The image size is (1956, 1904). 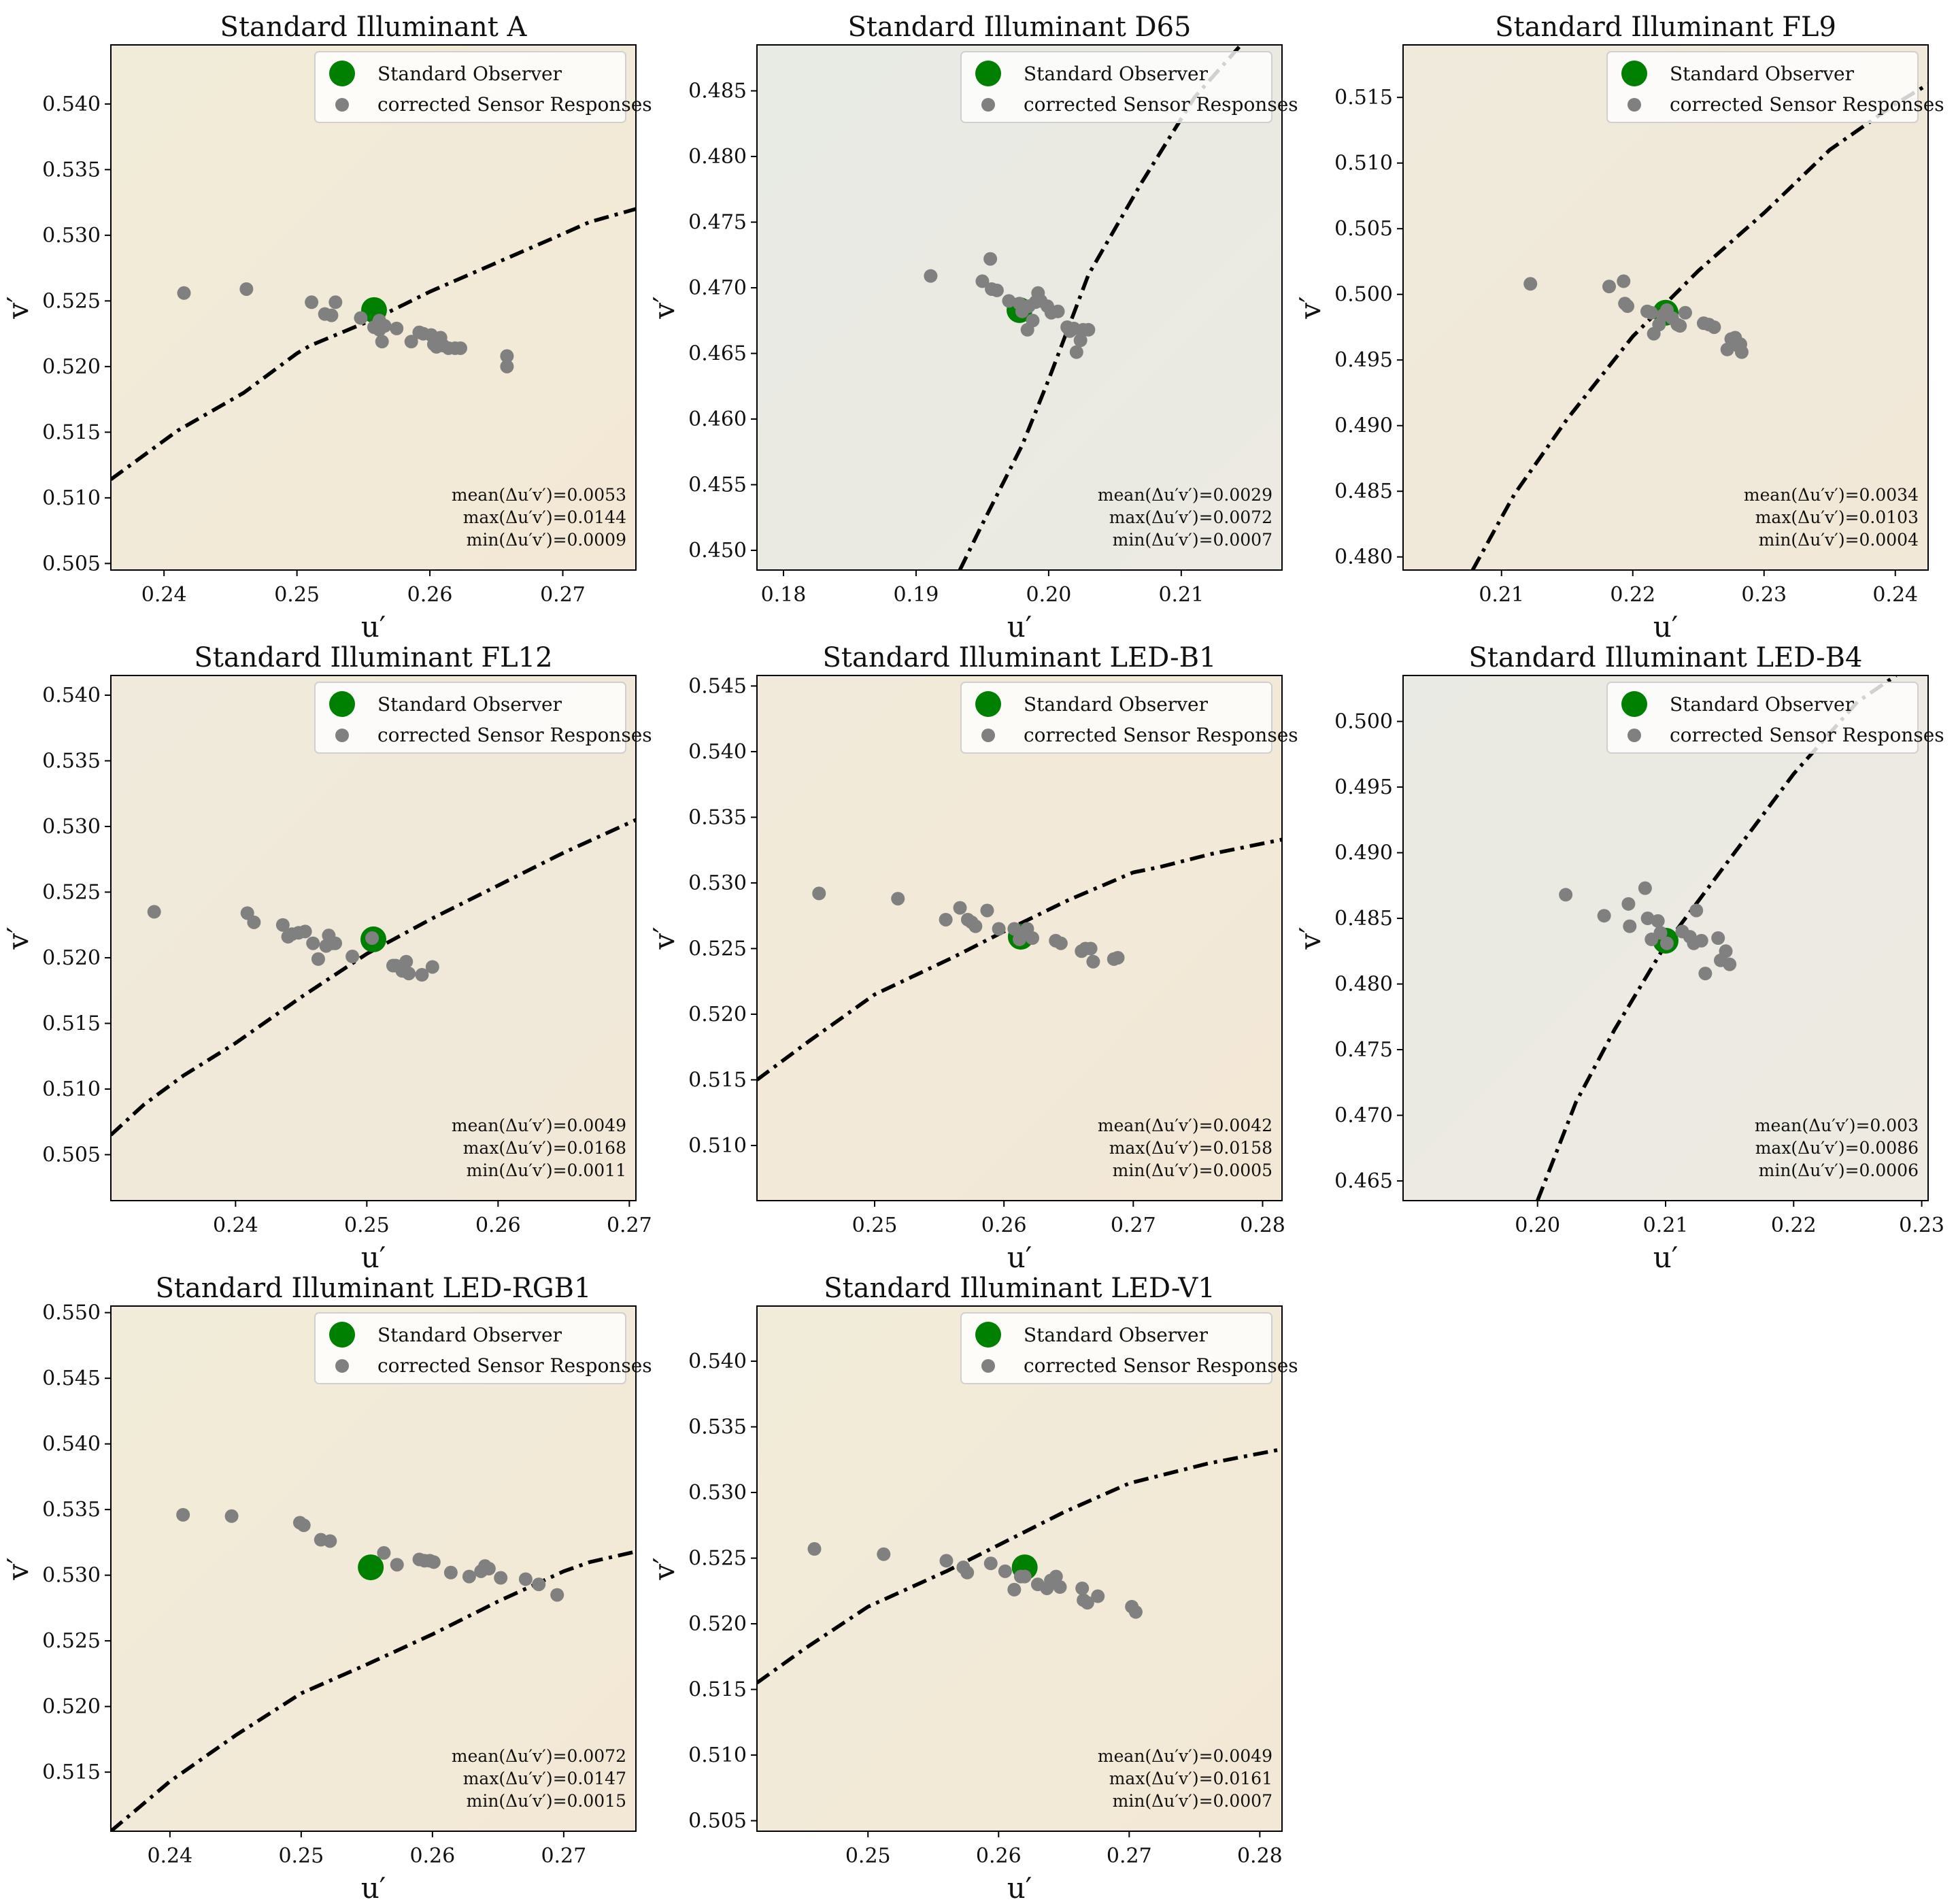 What do you see at coordinates (71, 170) in the screenshot?
I see `y-tick-label: 0.535` at bounding box center [71, 170].